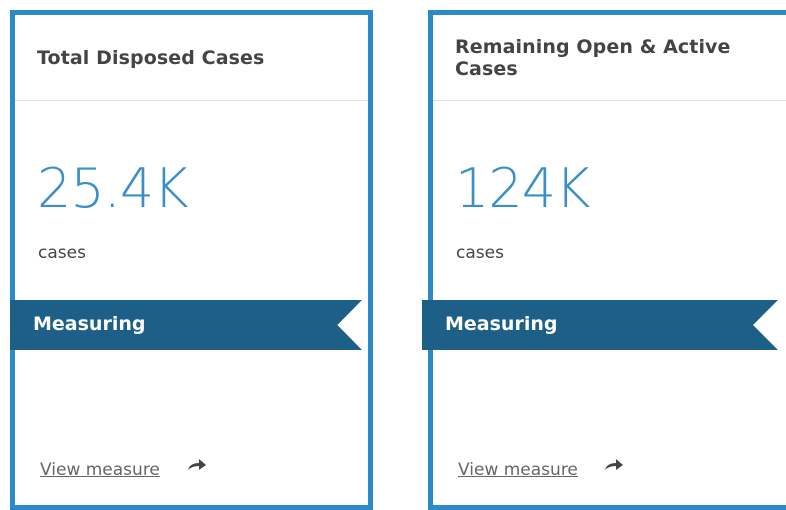  What do you see at coordinates (113, 188) in the screenshot?
I see `card-value: 25.4K` at bounding box center [113, 188].